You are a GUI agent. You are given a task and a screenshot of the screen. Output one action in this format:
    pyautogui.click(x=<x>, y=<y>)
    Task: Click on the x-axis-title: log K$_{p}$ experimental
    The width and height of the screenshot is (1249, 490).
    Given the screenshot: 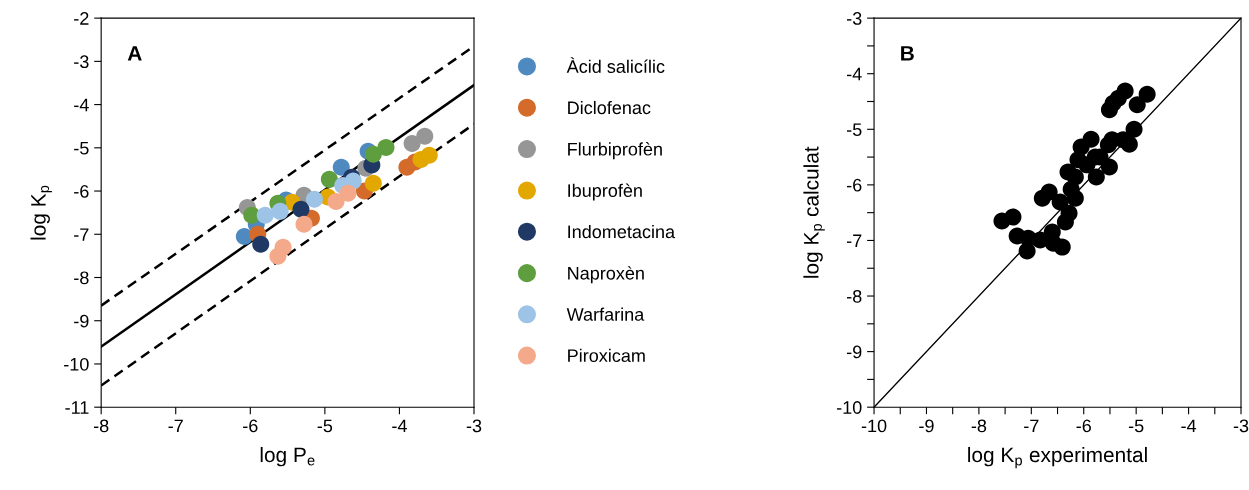 What is the action you would take?
    pyautogui.click(x=1057, y=457)
    